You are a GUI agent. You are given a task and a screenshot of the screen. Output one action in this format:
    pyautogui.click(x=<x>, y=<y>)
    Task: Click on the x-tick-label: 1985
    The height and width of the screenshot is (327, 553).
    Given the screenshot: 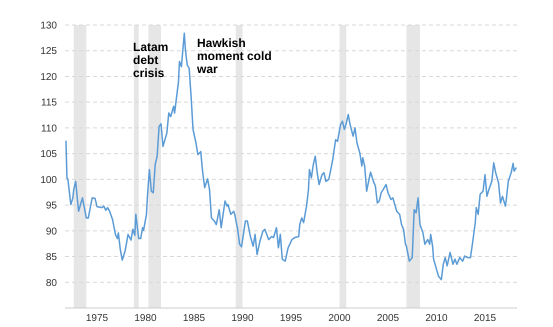 What is the action you would take?
    pyautogui.click(x=194, y=318)
    